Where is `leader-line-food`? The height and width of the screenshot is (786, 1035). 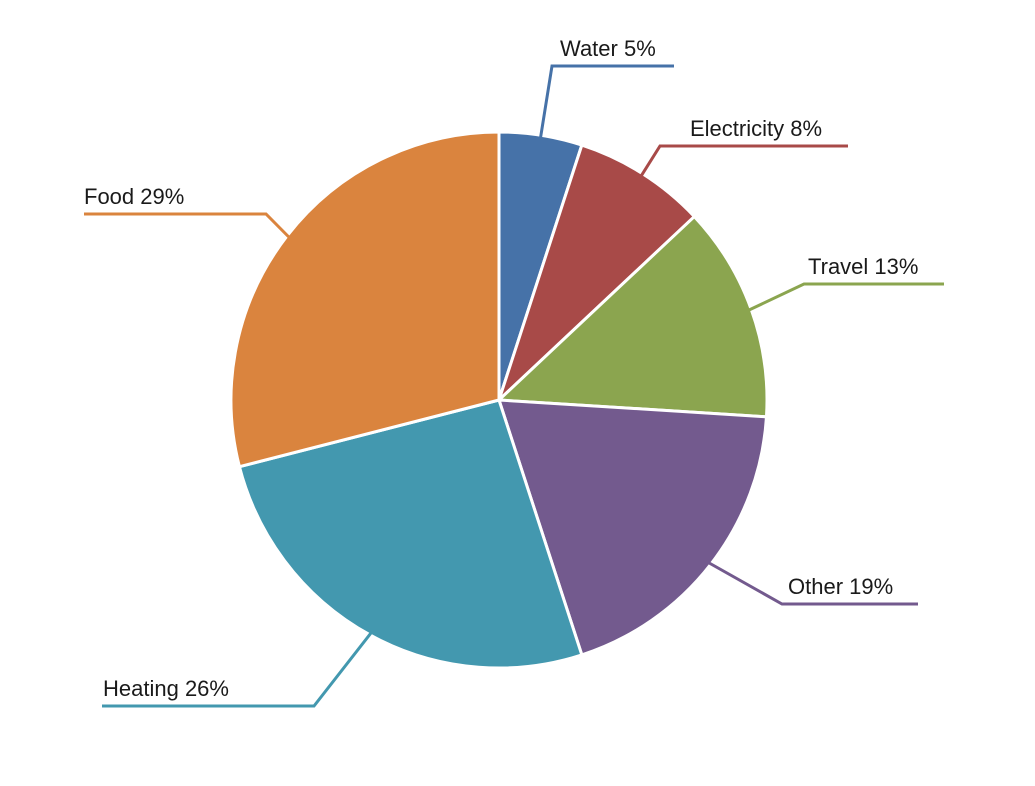
leader-line-food is located at coordinates (187, 225).